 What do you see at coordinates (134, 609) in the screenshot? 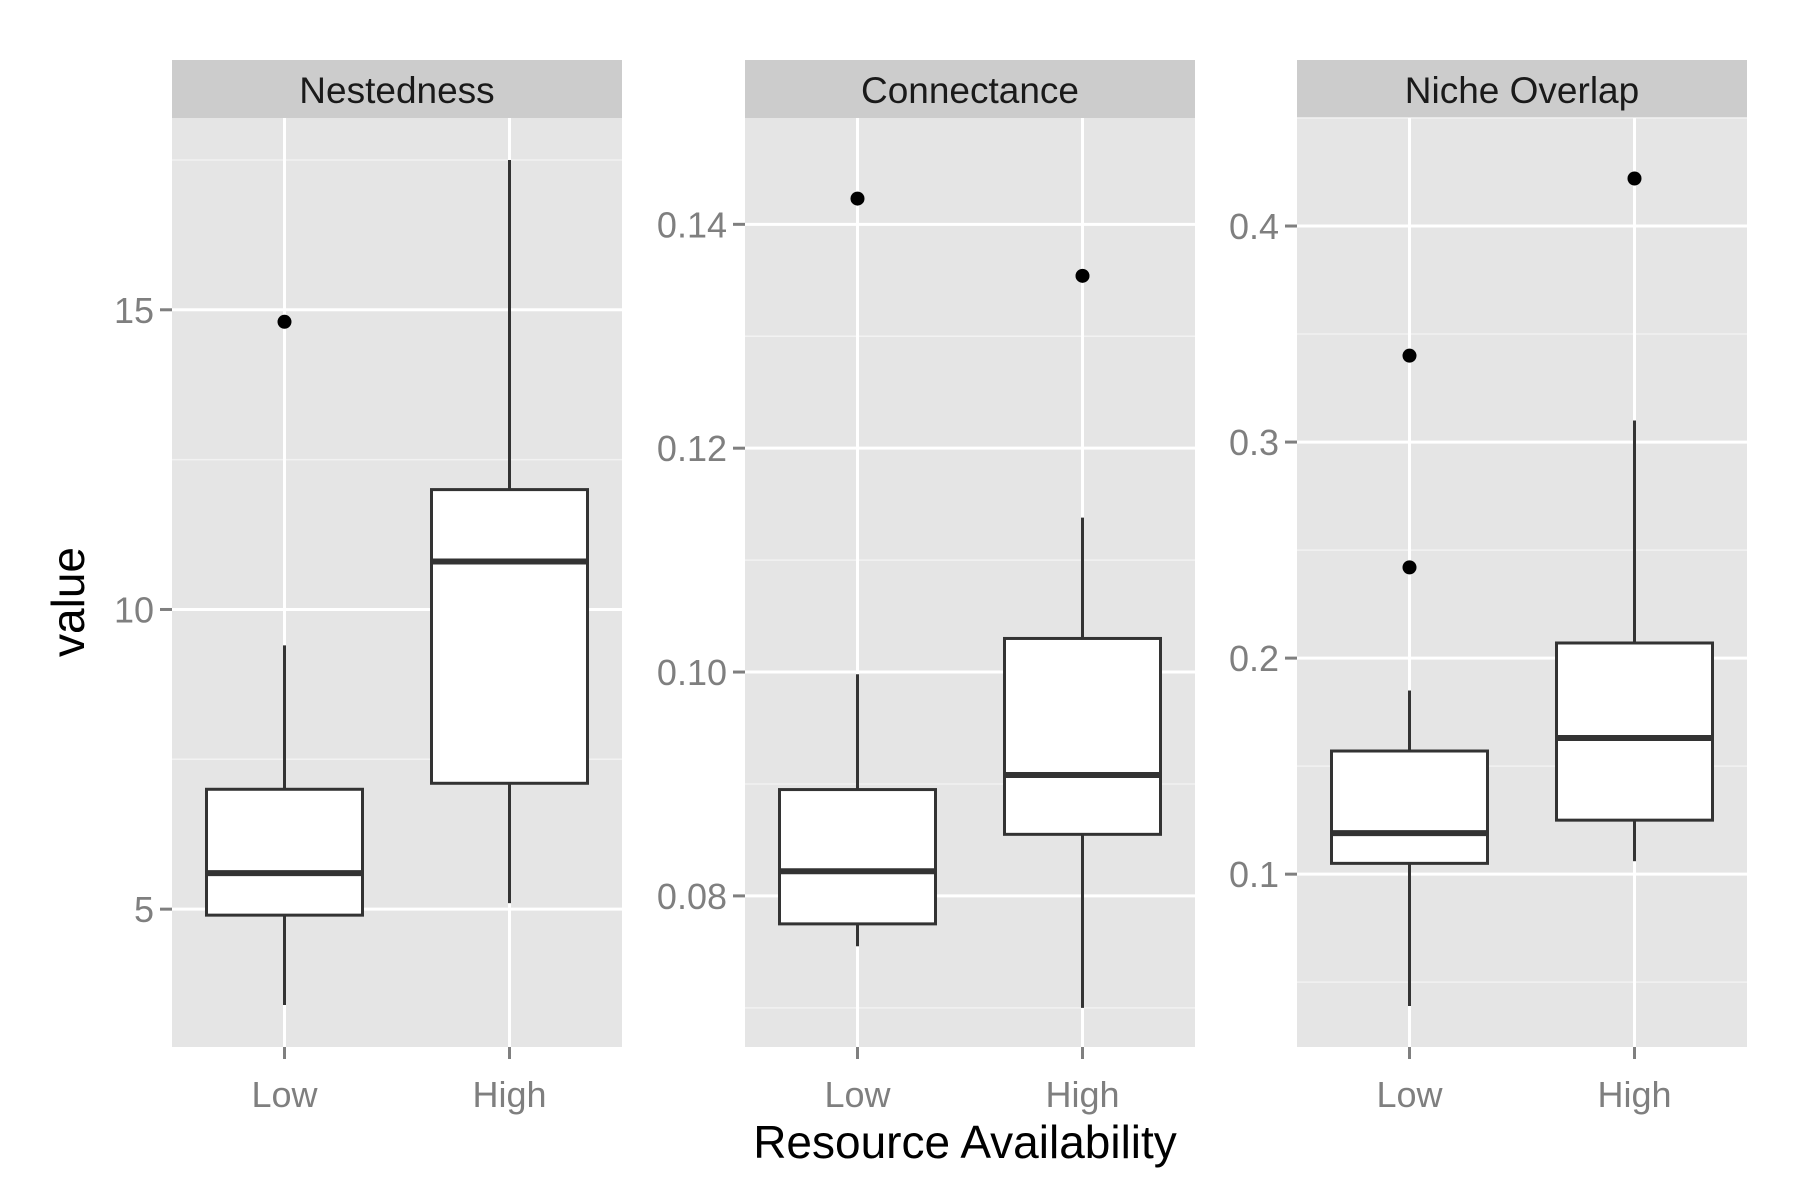
I see `y-tick-label: 10` at bounding box center [134, 609].